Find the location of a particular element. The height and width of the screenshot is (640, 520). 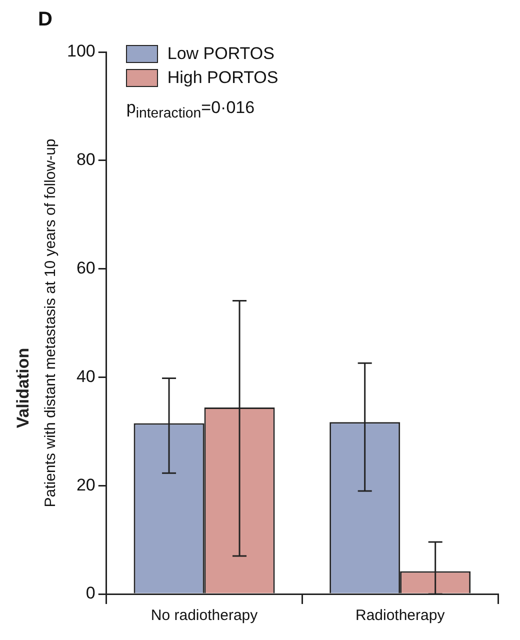

y-tick-label: 60 is located at coordinates (86, 268).